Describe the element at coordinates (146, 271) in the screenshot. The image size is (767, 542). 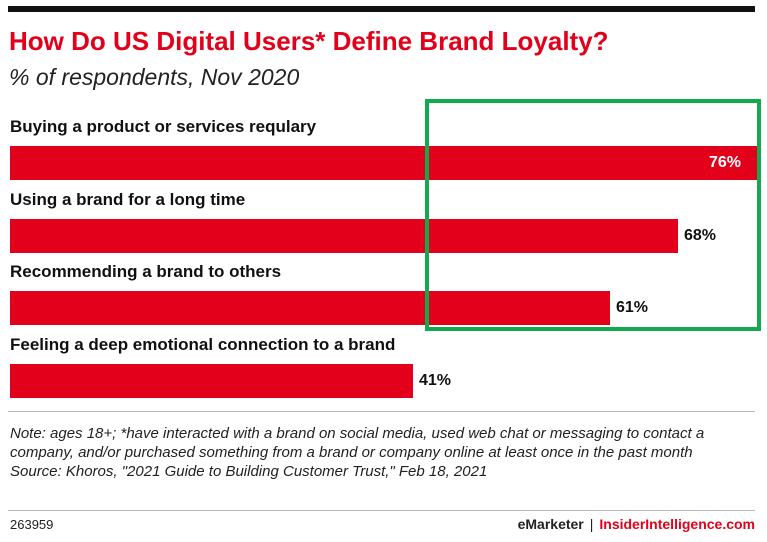
I see `category-label: Recommending a brand to others` at that location.